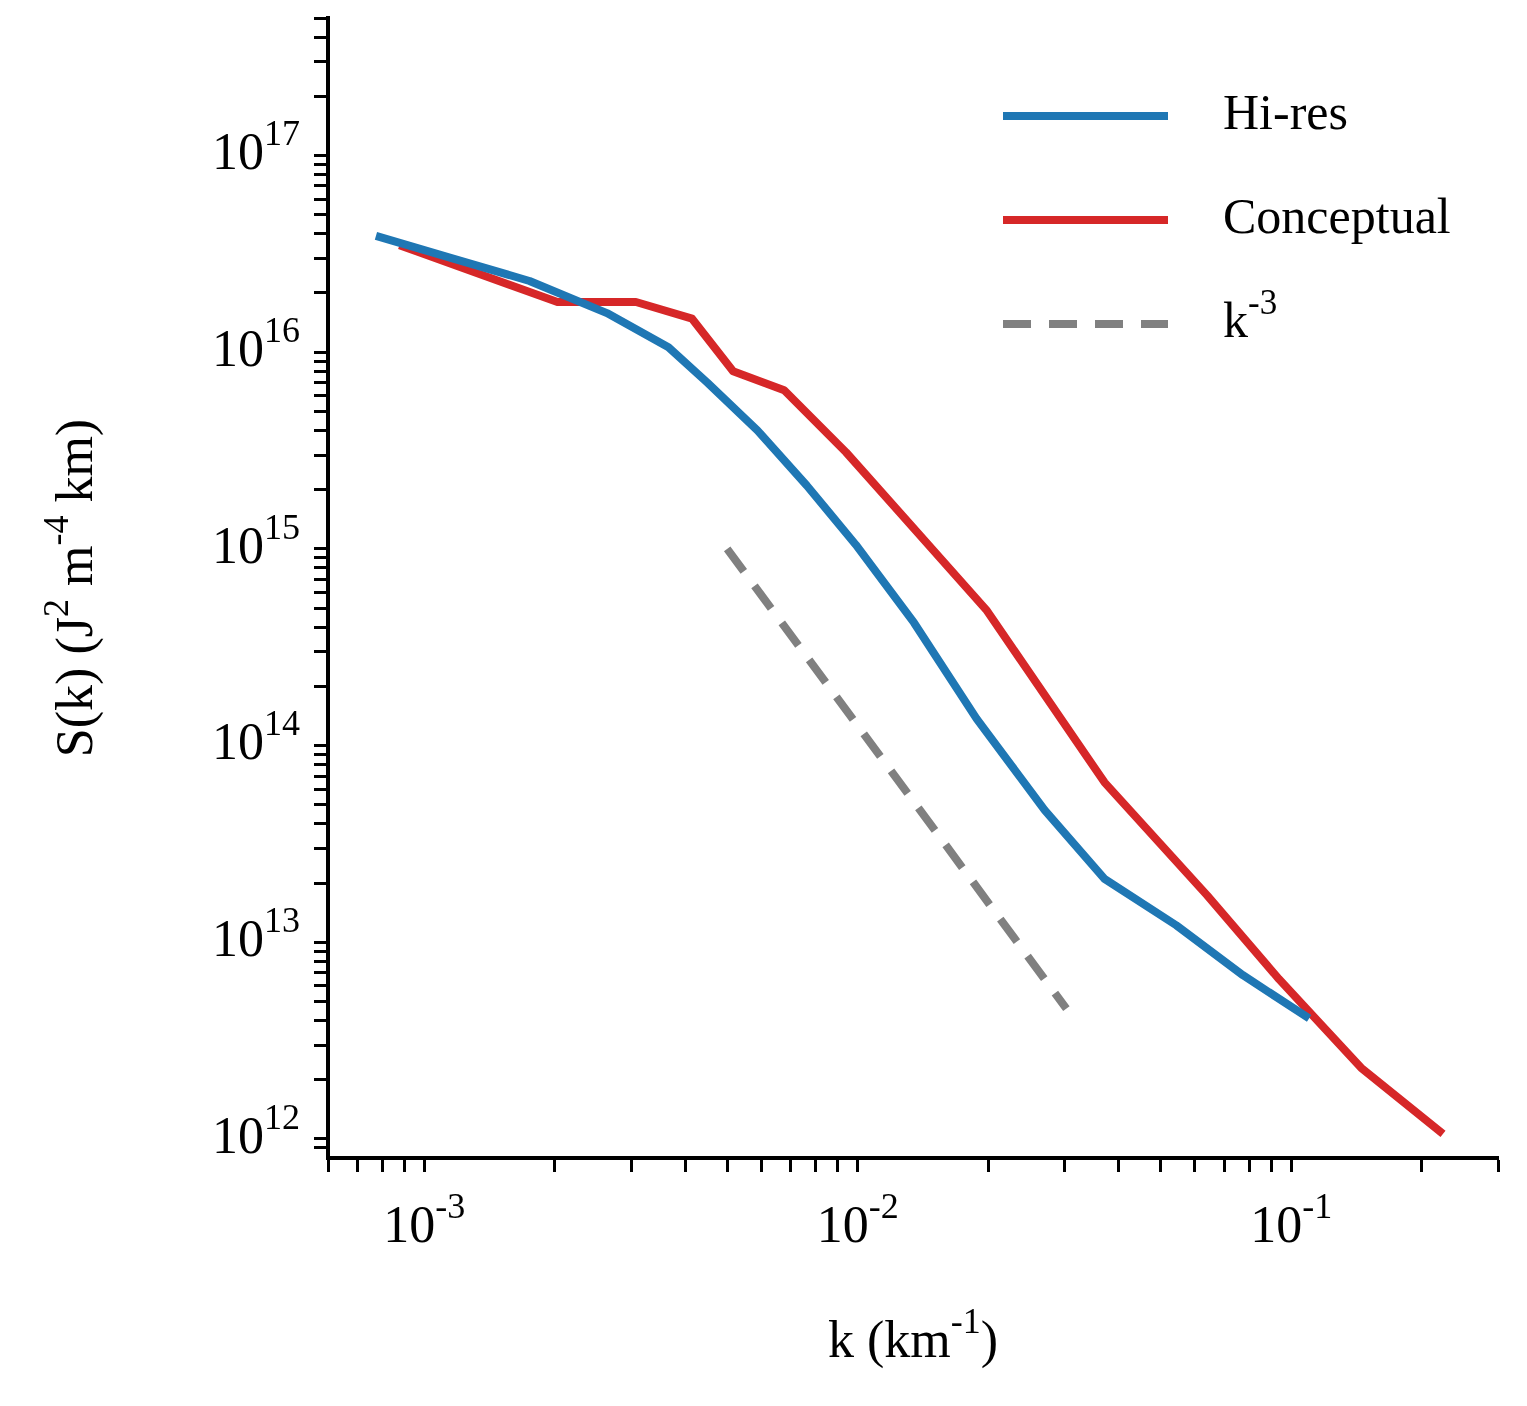  Describe the element at coordinates (69, 588) in the screenshot. I see `y-axis-title: S(k) (J2 m-4 km)` at that location.